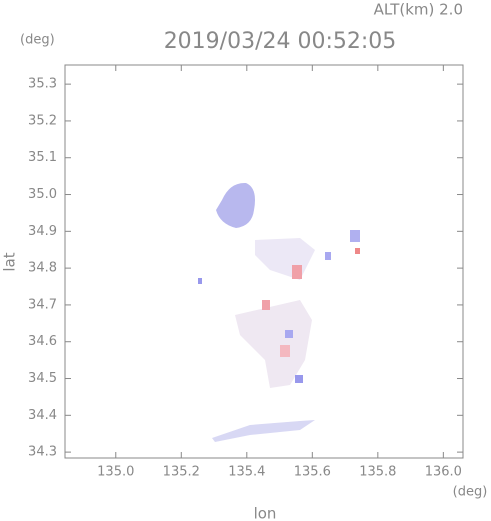 Image resolution: width=491 pixels, height=521 pixels. I want to click on y-tick-label: 34.3, so click(42, 452).